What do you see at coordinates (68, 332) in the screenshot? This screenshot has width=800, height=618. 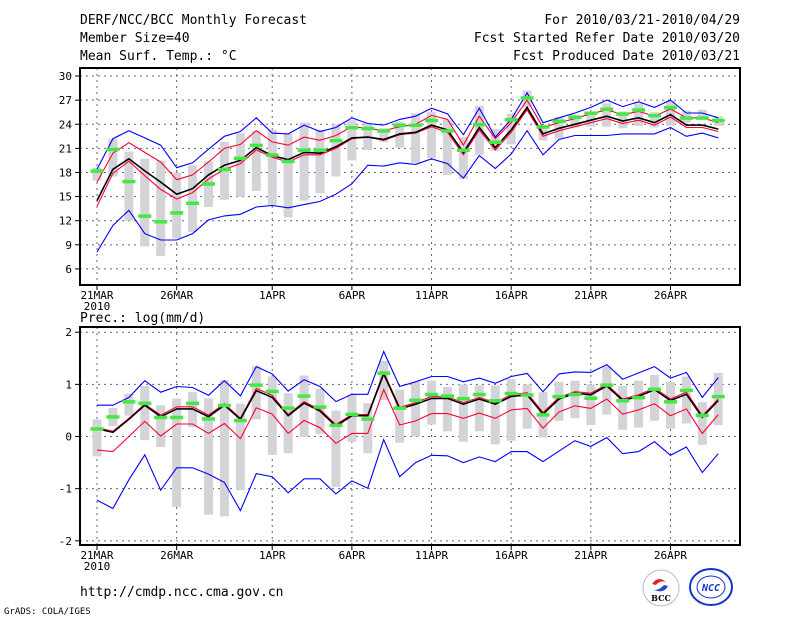 I see `y-tick-label: 2` at bounding box center [68, 332].